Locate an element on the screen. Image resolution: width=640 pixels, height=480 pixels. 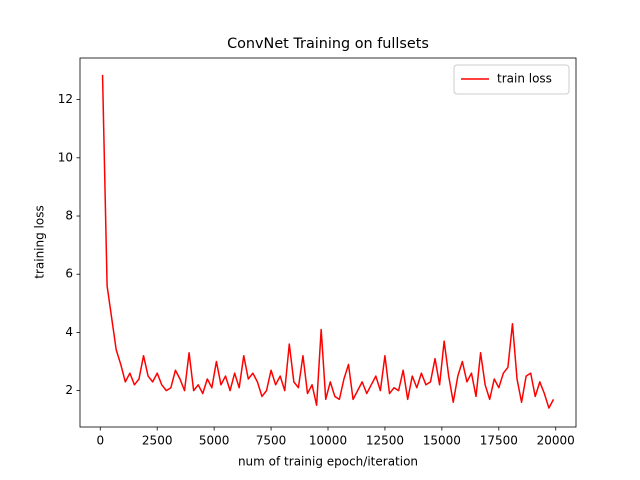
y-tick-label: 10 is located at coordinates (65, 157).